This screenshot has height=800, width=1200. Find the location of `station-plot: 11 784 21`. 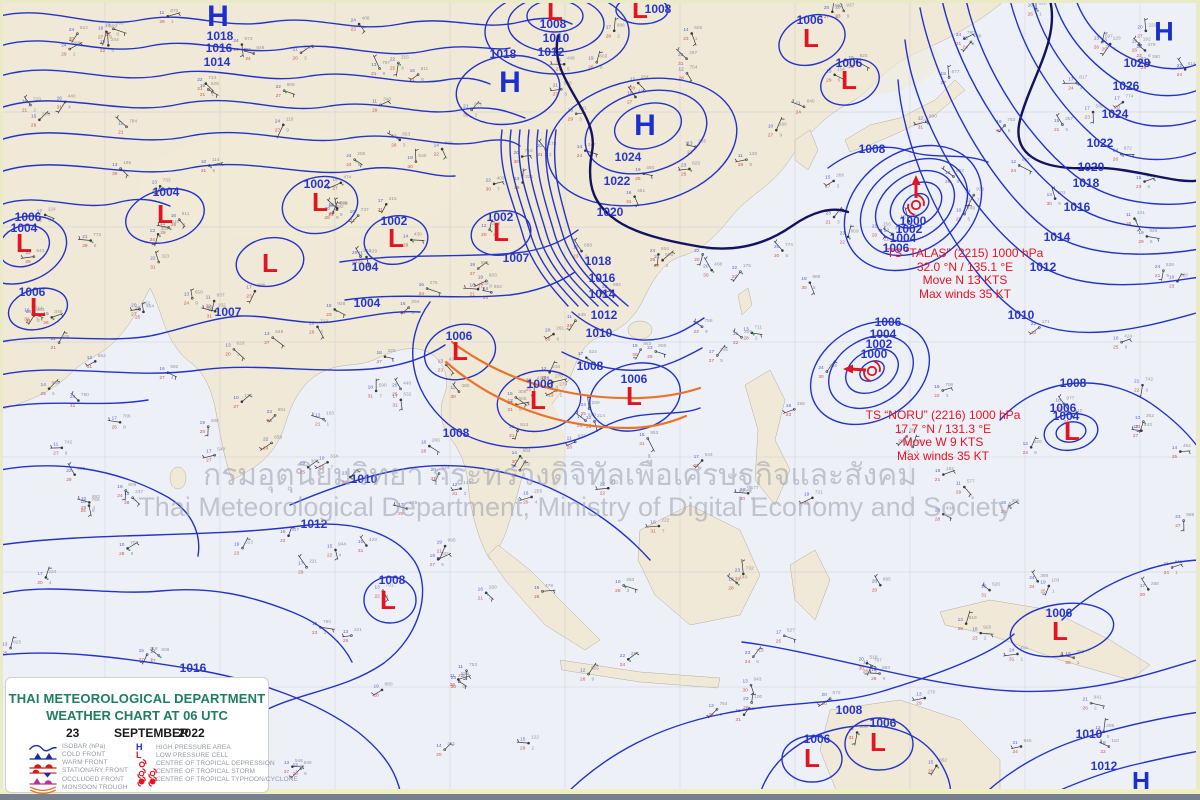

station-plot: 11 784 21 is located at coordinates (126, 124).